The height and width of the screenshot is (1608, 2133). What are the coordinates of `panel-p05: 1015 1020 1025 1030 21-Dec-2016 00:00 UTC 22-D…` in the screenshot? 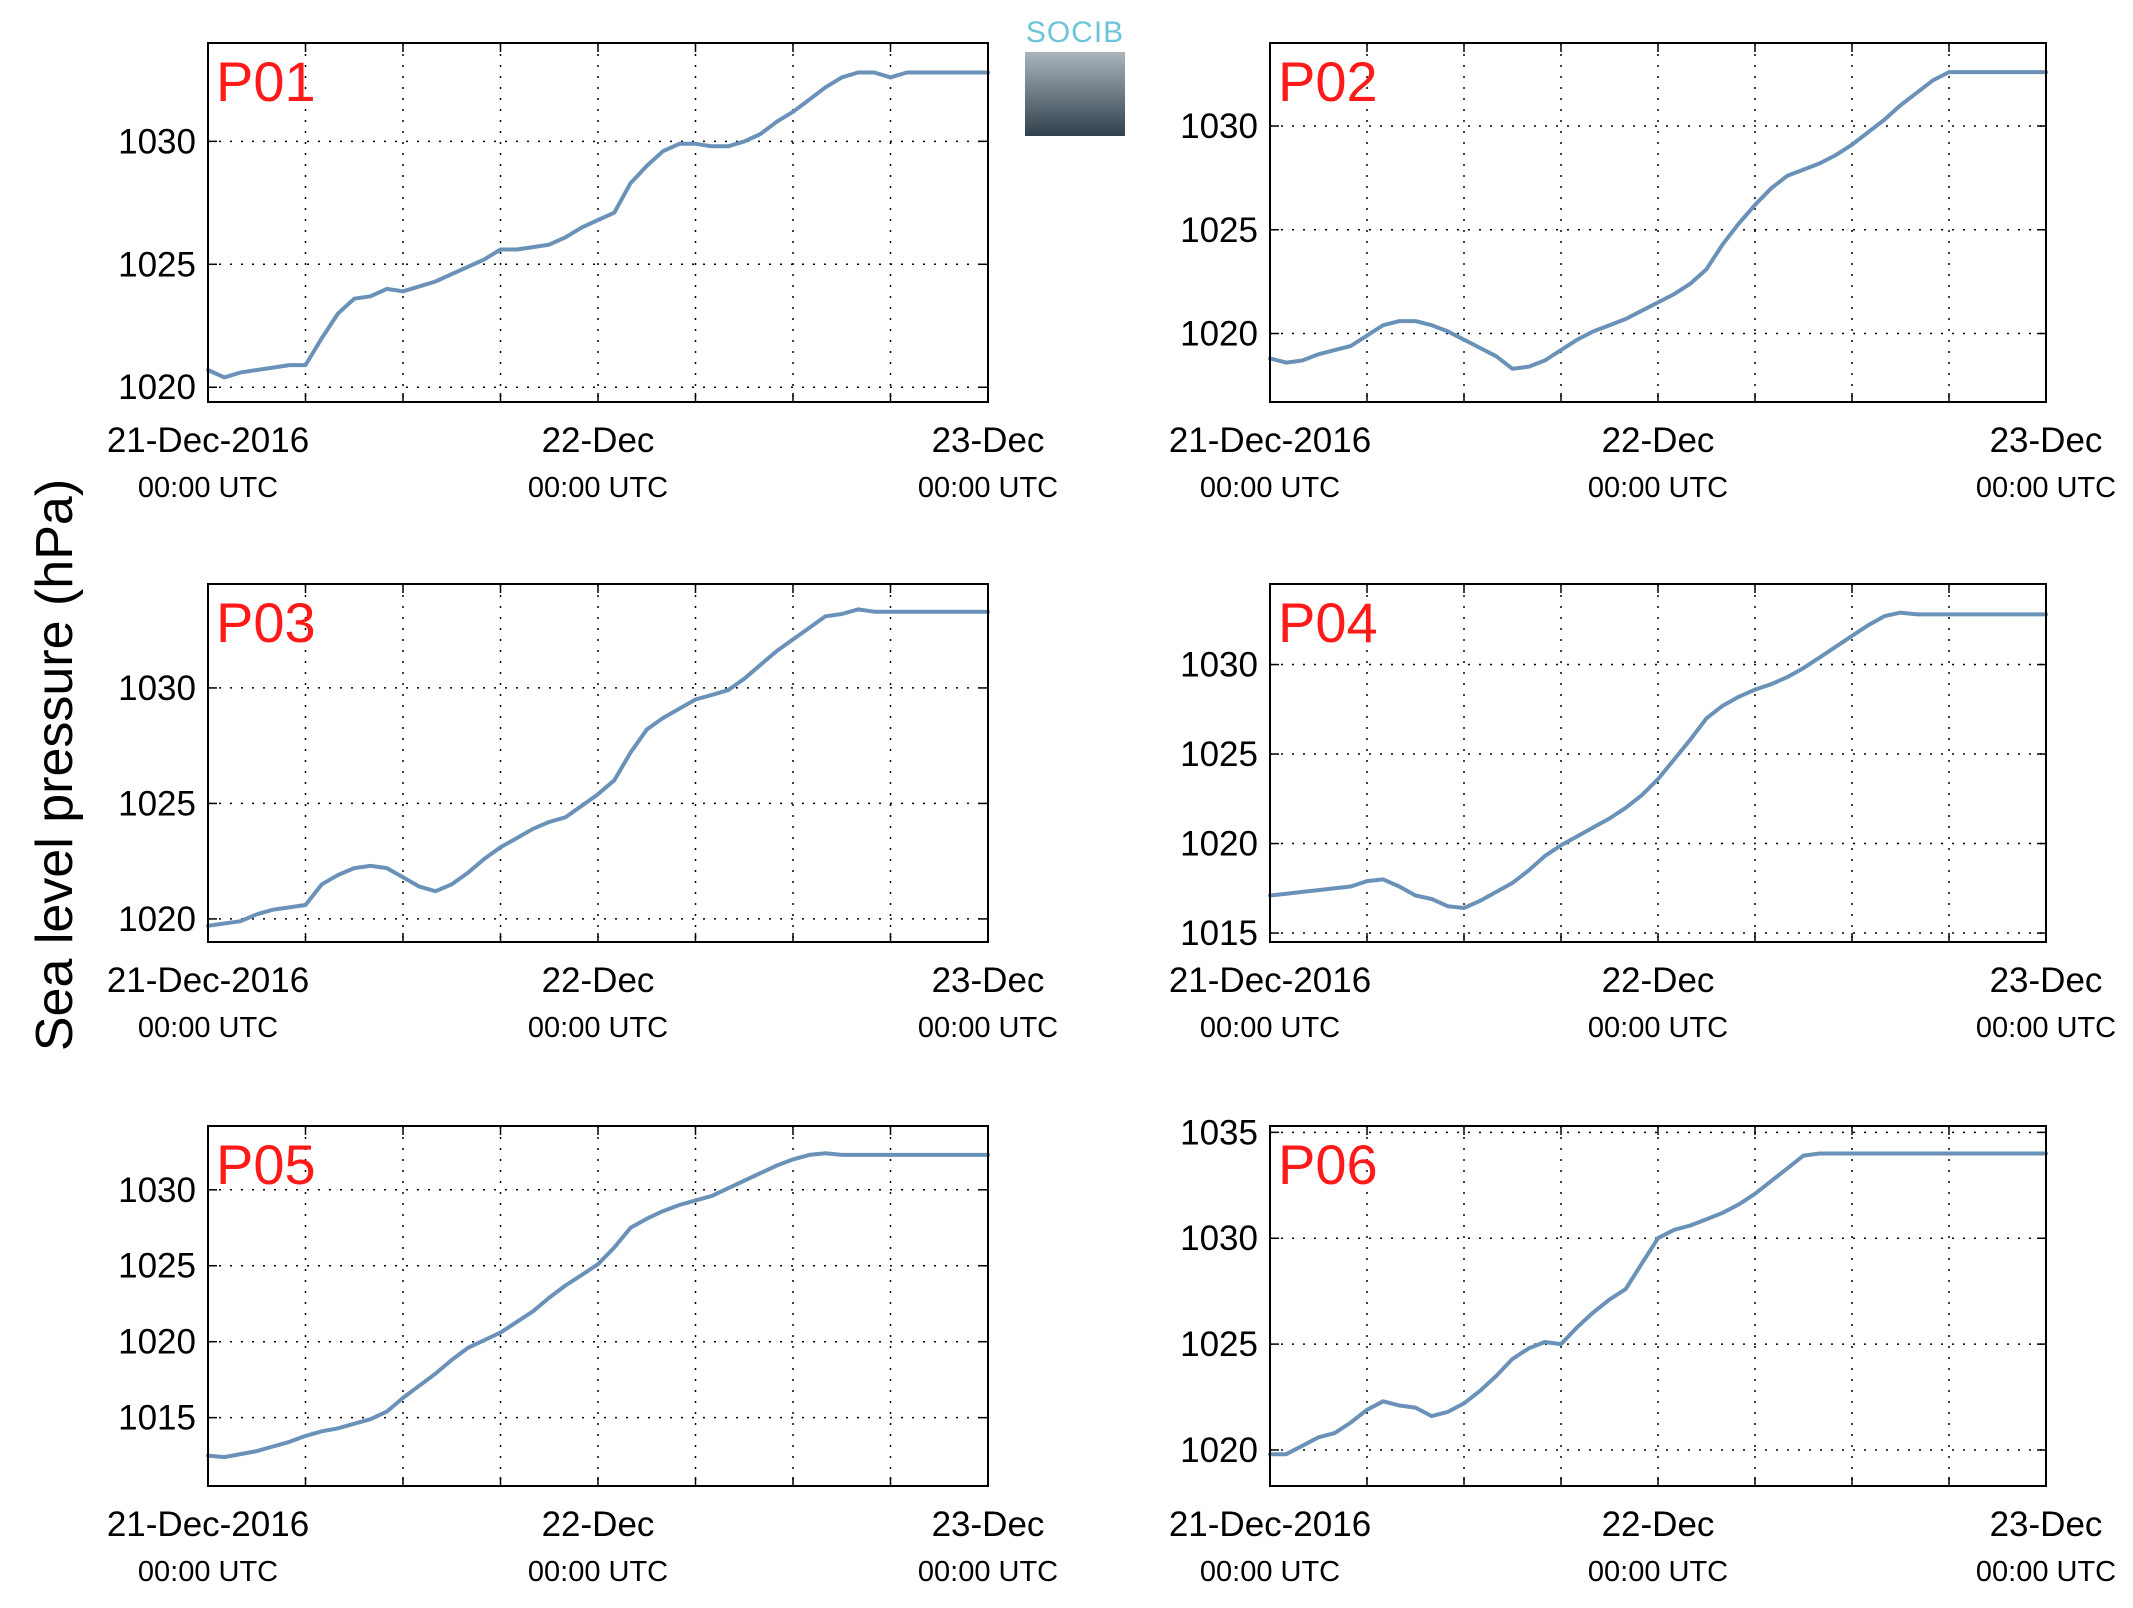 It's located at (582, 1356).